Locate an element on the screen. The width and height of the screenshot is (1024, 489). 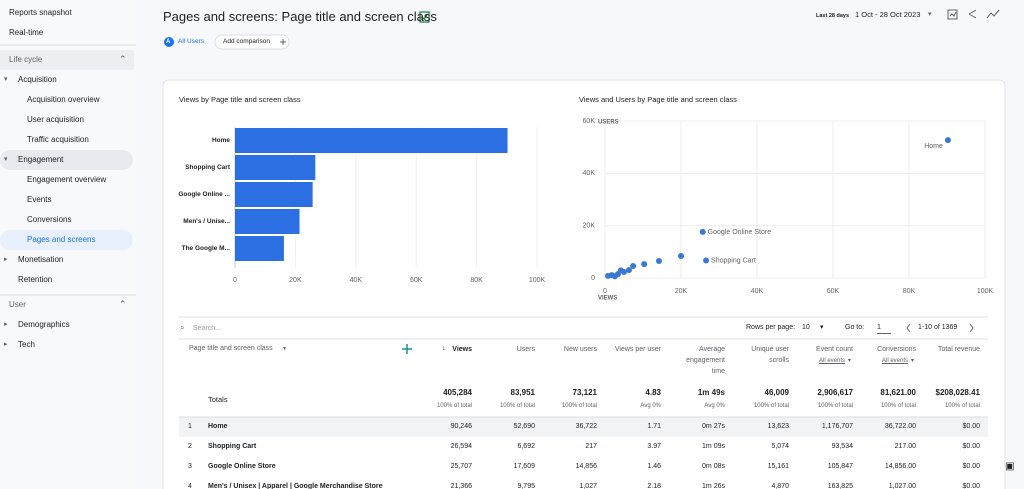
collapse-icon: ⌃ is located at coordinates (123, 59).